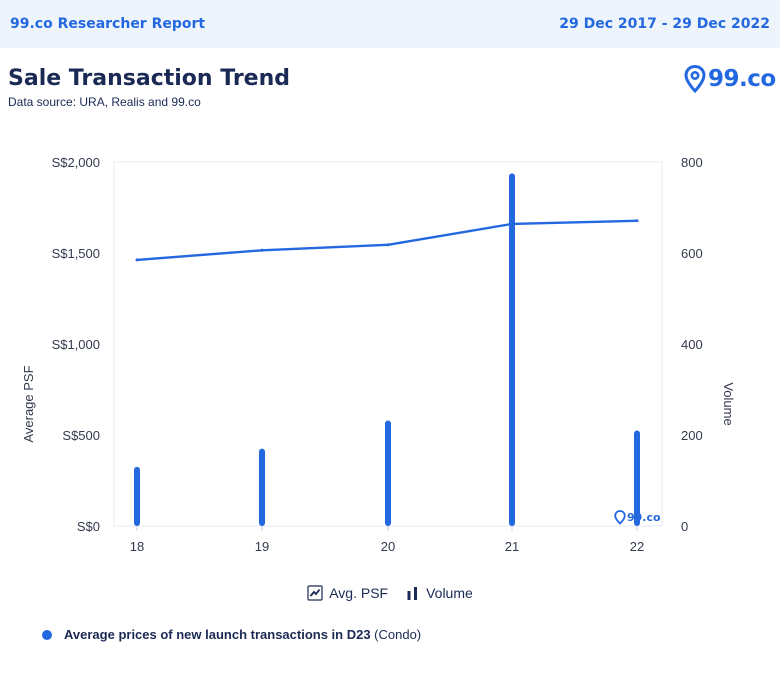 This screenshot has width=780, height=676. Describe the element at coordinates (449, 593) in the screenshot. I see `legend-label-volume: Volume` at that location.